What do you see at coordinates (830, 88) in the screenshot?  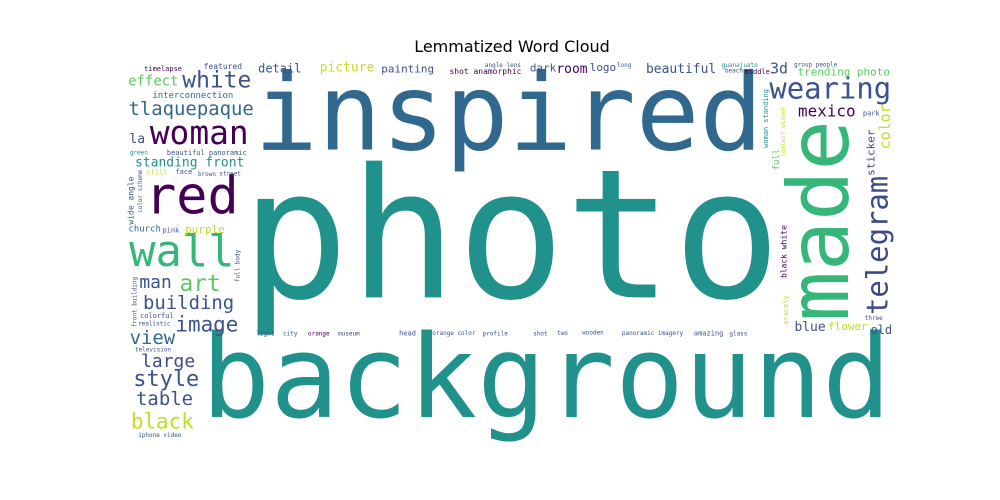 I see `word-wearing: wearing` at bounding box center [830, 88].